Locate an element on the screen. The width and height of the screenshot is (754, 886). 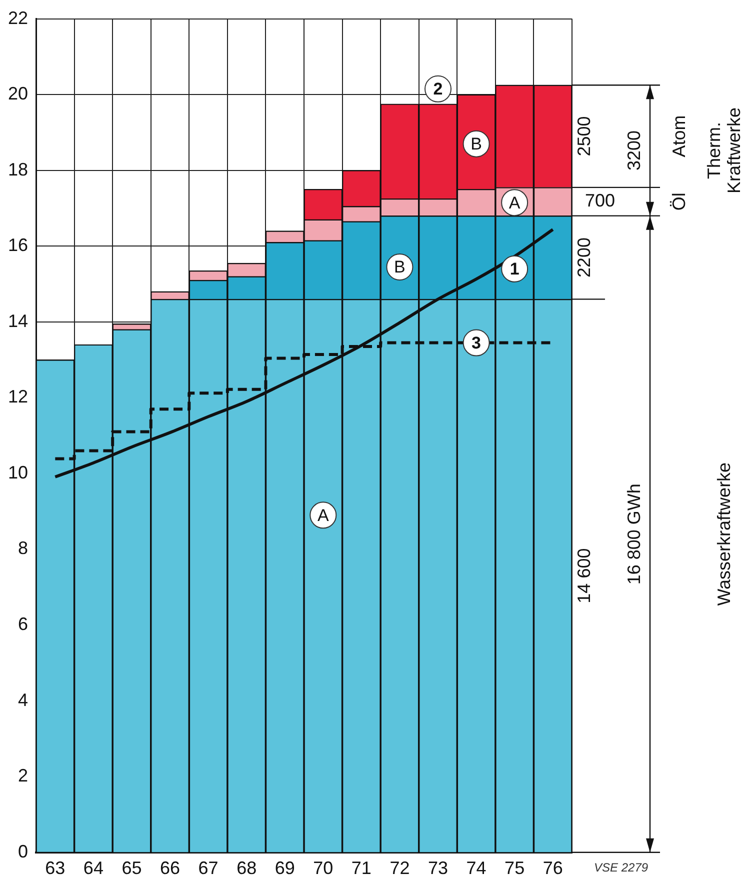
y-tick-label: 2 is located at coordinates (23, 776).